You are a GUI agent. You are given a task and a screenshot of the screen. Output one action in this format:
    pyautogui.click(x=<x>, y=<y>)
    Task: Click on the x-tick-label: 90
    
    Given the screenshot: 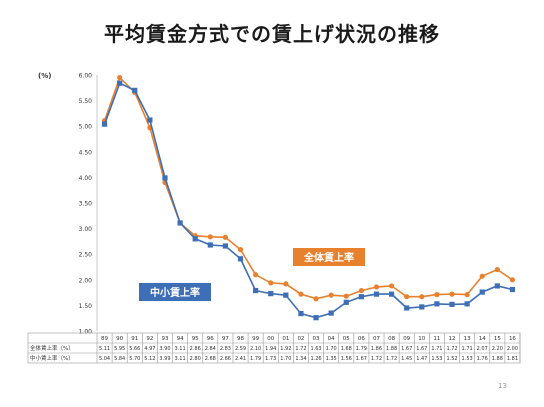 What is the action you would take?
    pyautogui.click(x=119, y=339)
    